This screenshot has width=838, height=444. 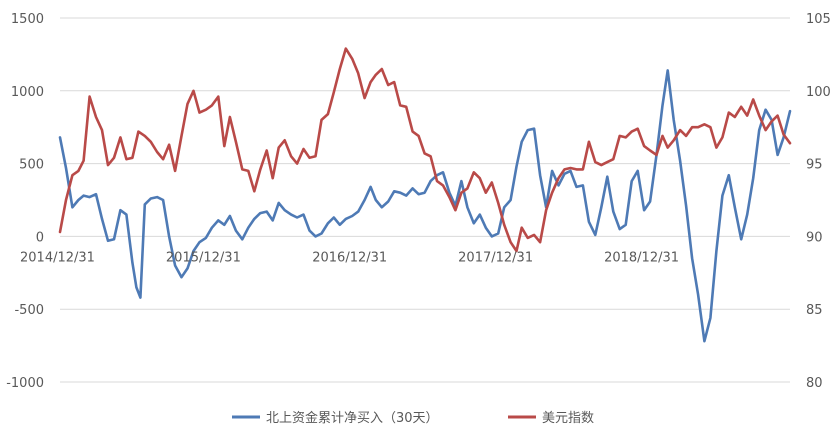 I want to click on left-y-axis: -1000 -500 0 500 1000 1500, so click(x=25, y=201).